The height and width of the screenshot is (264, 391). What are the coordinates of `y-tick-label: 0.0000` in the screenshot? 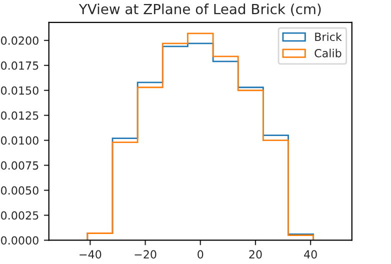 It's located at (19, 240).